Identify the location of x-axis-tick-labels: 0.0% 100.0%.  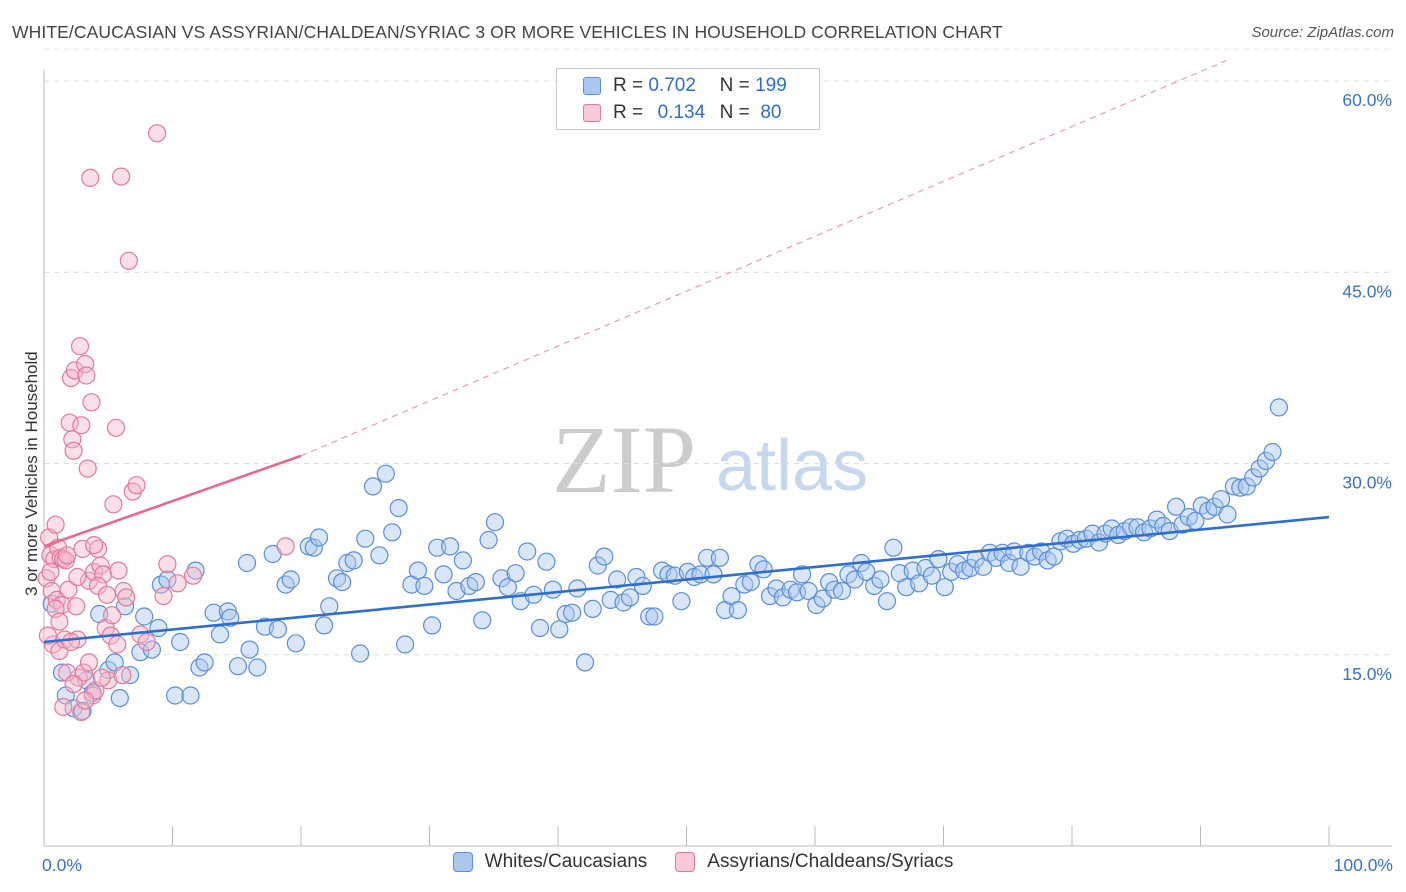
(717, 865).